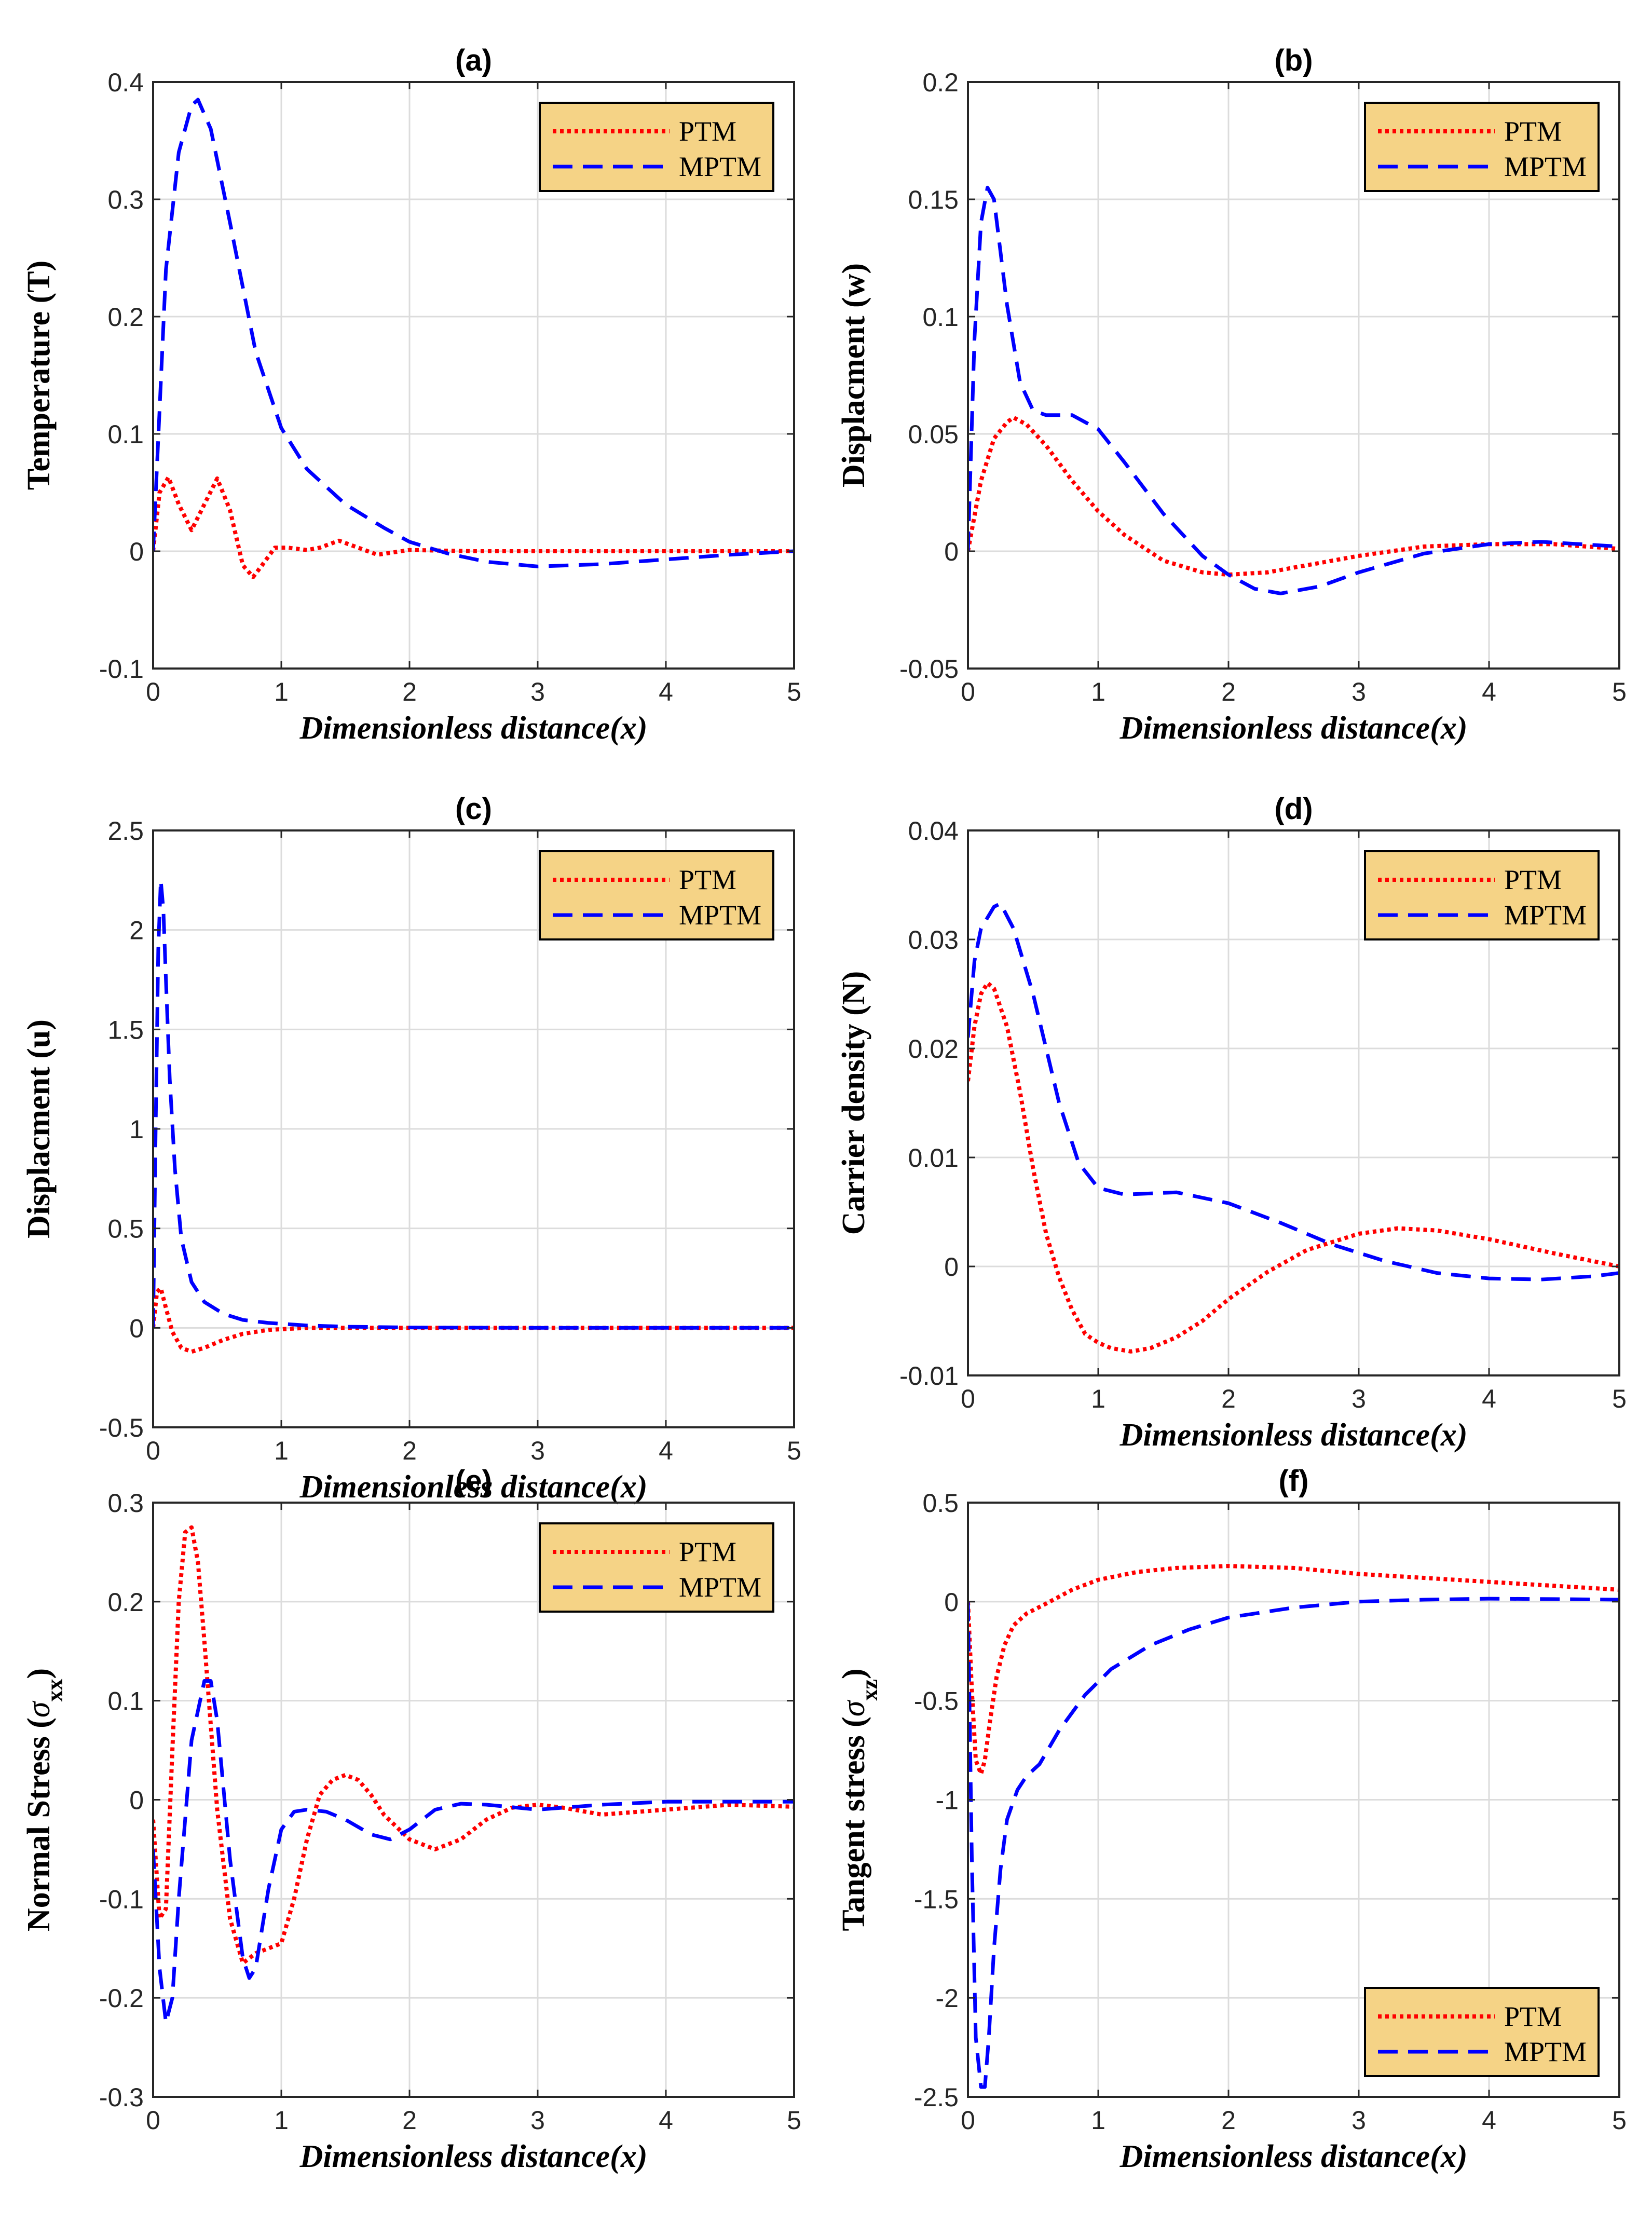 The image size is (1652, 2222). I want to click on y-tick-label: -0.2, so click(121, 1998).